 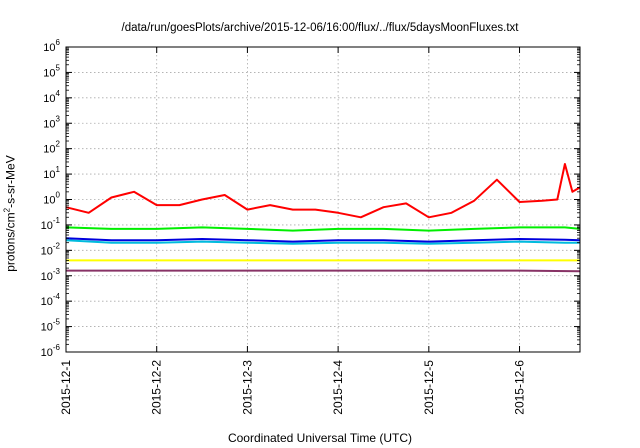 What do you see at coordinates (338, 387) in the screenshot?
I see `x-tick-label: 2015-12-4` at bounding box center [338, 387].